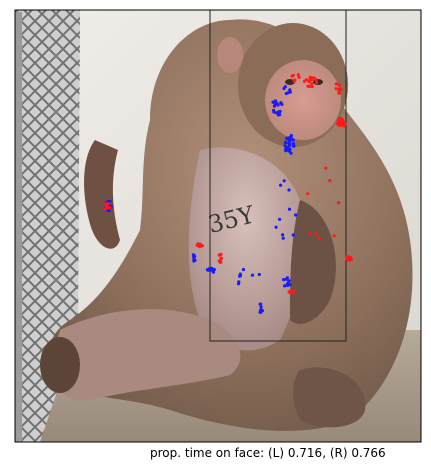 This screenshot has width=431, height=470. Describe the element at coordinates (246, 249) in the screenshot. I see `monkey-belly` at that location.